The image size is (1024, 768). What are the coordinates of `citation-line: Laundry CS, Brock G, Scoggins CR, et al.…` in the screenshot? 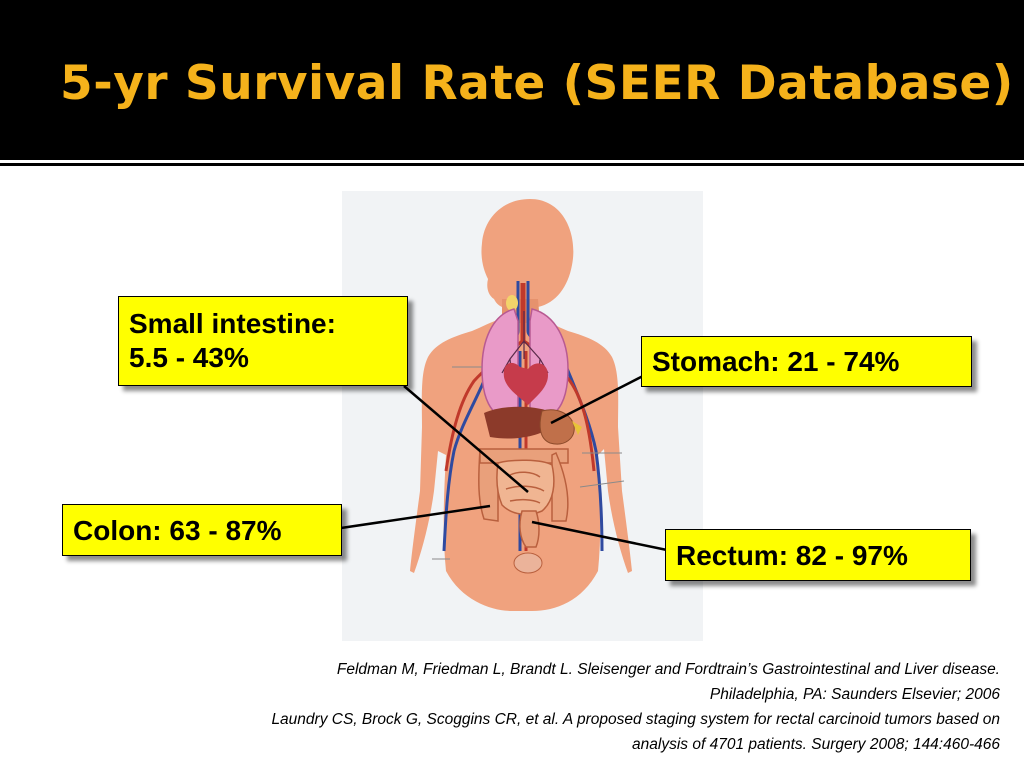 It's located at (635, 719).